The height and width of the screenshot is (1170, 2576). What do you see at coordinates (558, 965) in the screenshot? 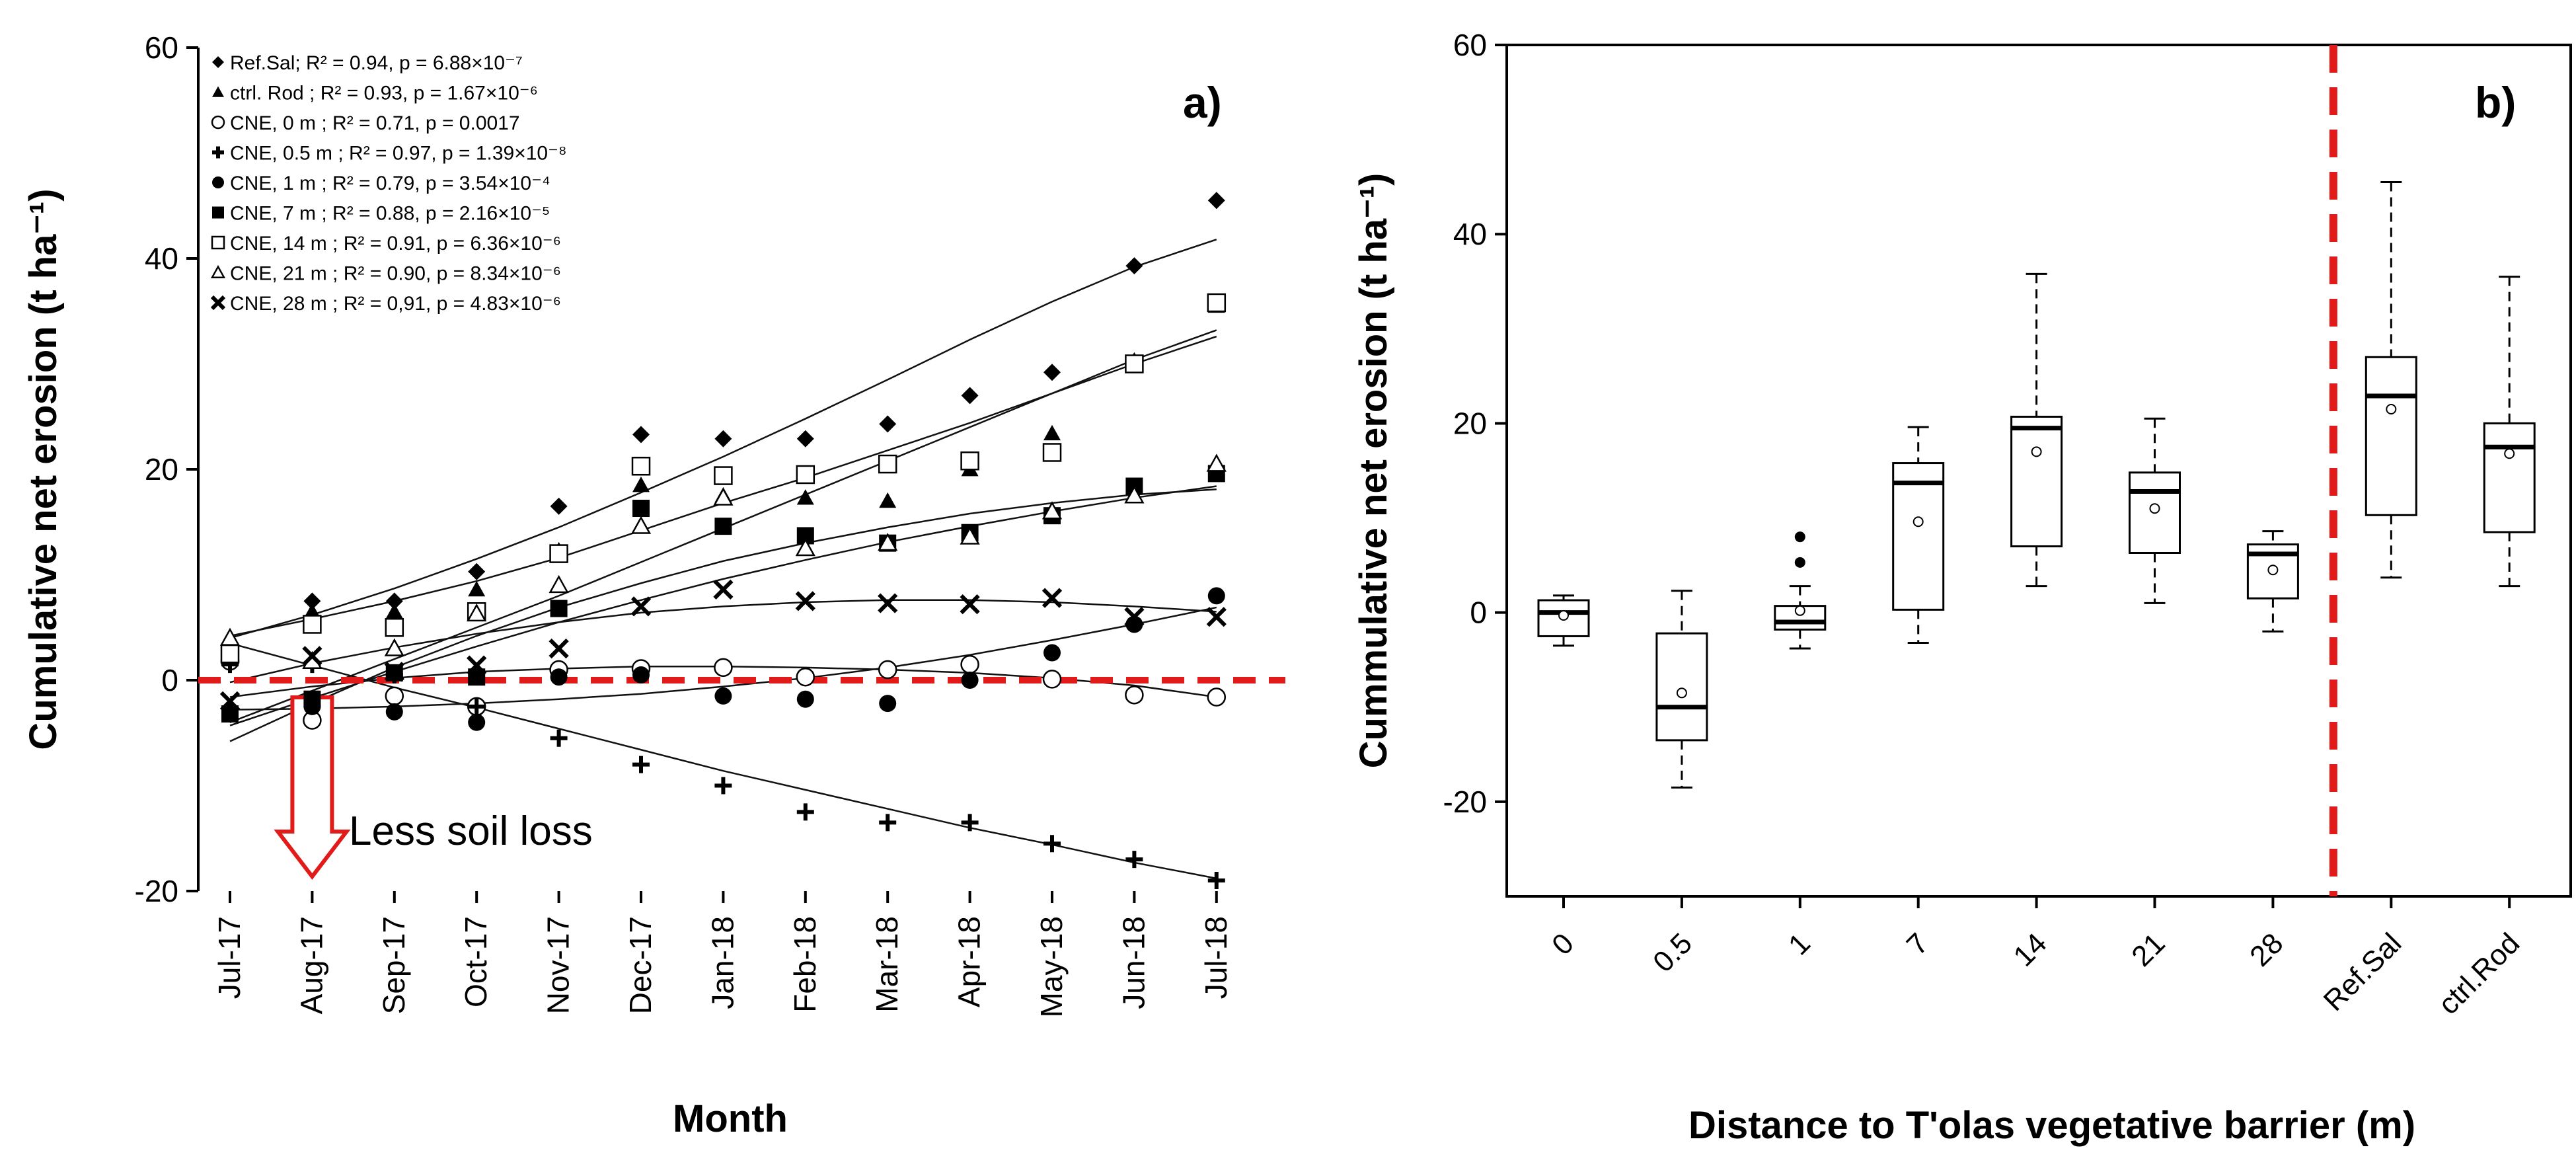
I see `x-tick-label: Nov-17` at bounding box center [558, 965].